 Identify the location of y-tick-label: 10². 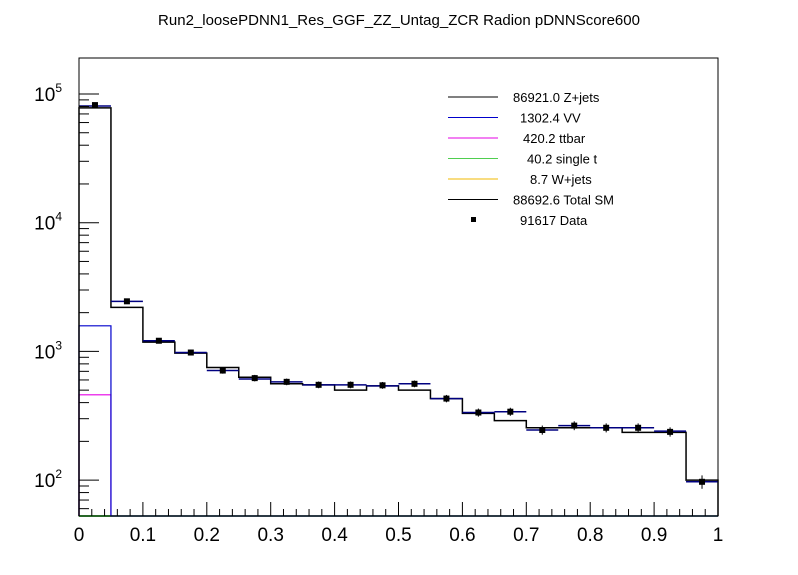
(48, 479).